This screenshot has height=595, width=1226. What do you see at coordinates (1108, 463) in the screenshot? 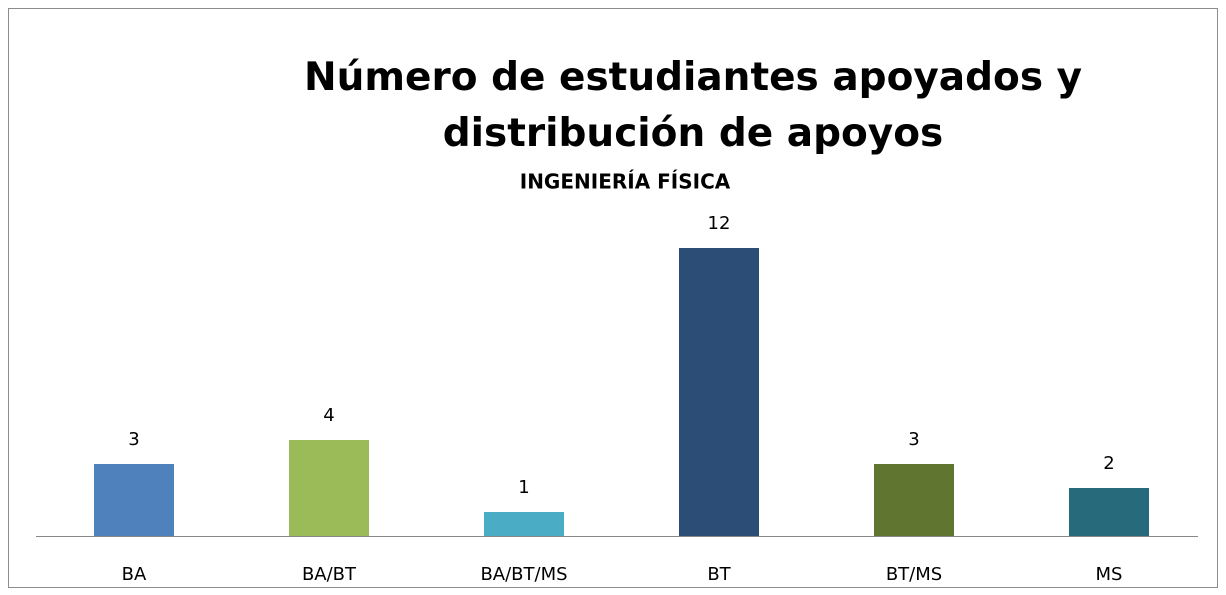
I see `data-label: 2` at bounding box center [1108, 463].